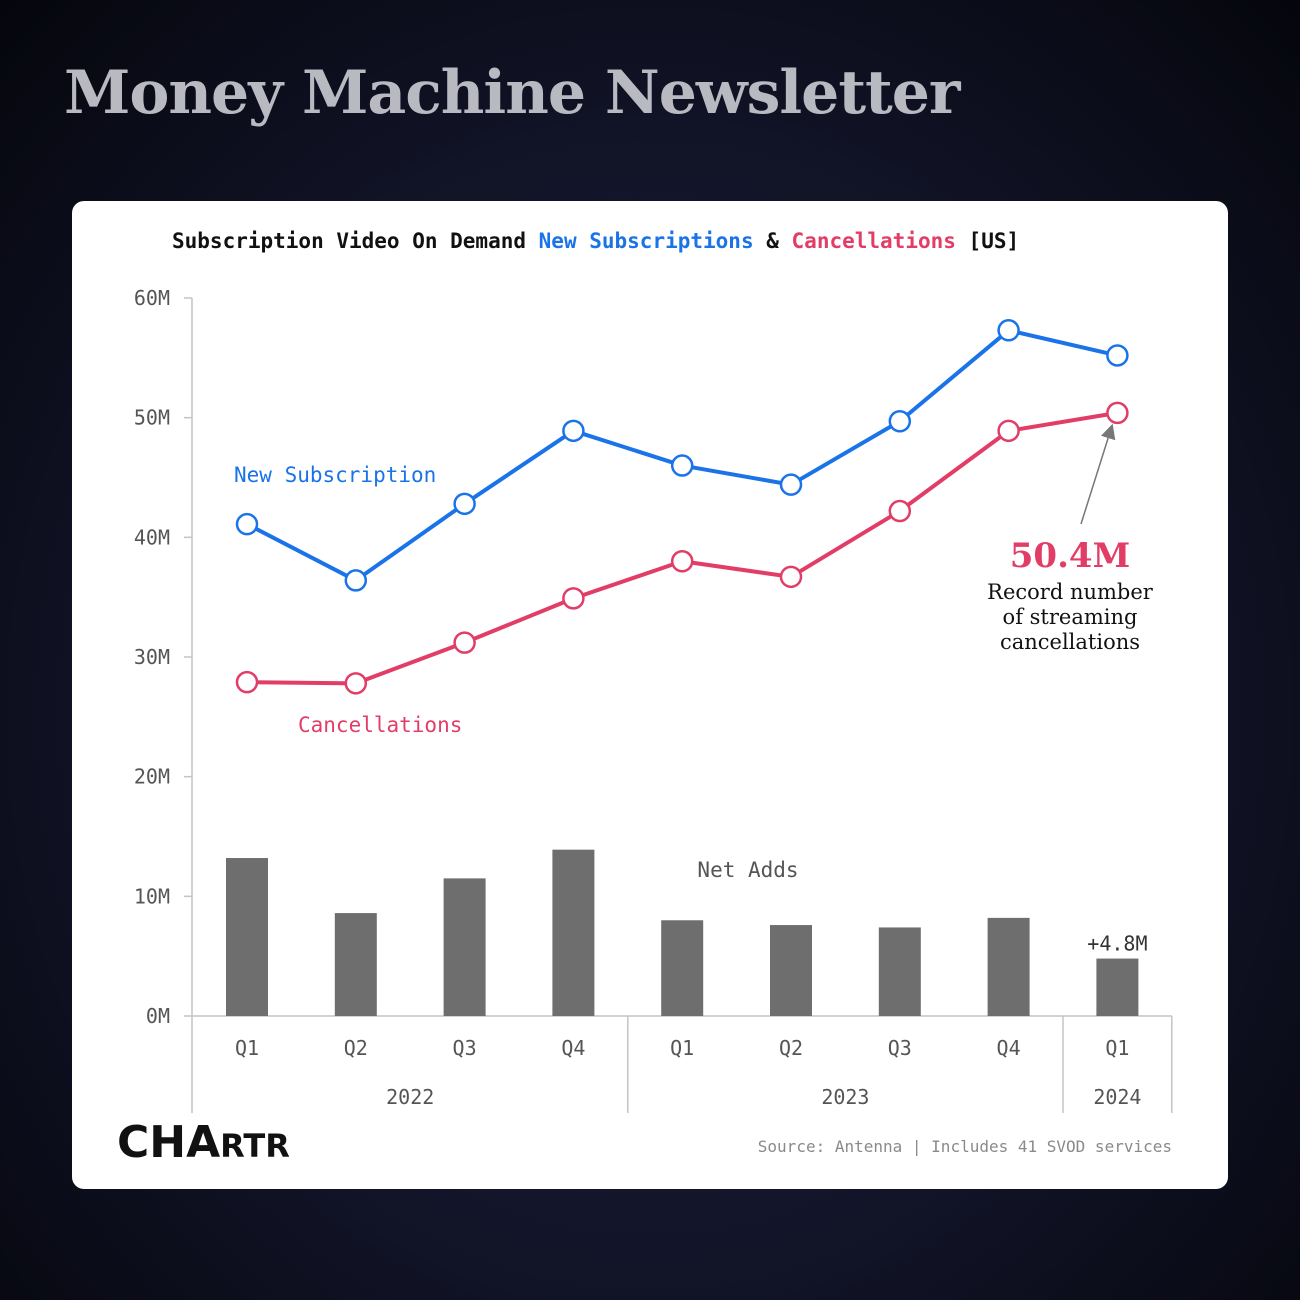 The width and height of the screenshot is (1300, 1300). Describe the element at coordinates (747, 870) in the screenshot. I see `net-adds-label: Net Adds` at that location.